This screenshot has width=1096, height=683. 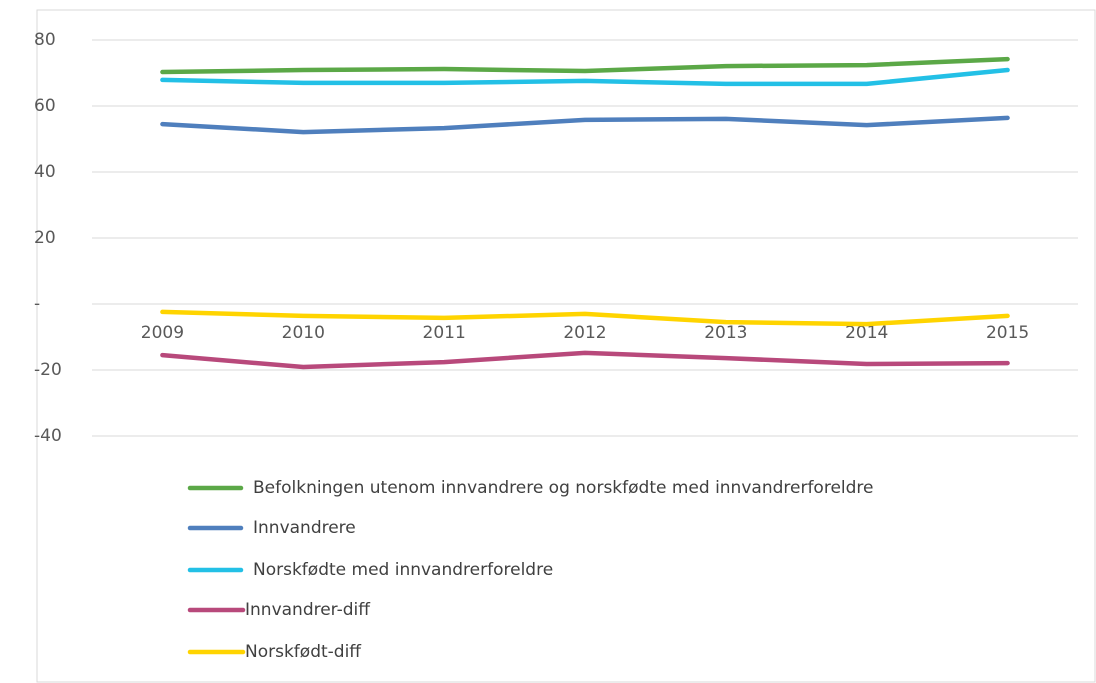 What do you see at coordinates (45, 40) in the screenshot?
I see `y-tick-label: 80` at bounding box center [45, 40].